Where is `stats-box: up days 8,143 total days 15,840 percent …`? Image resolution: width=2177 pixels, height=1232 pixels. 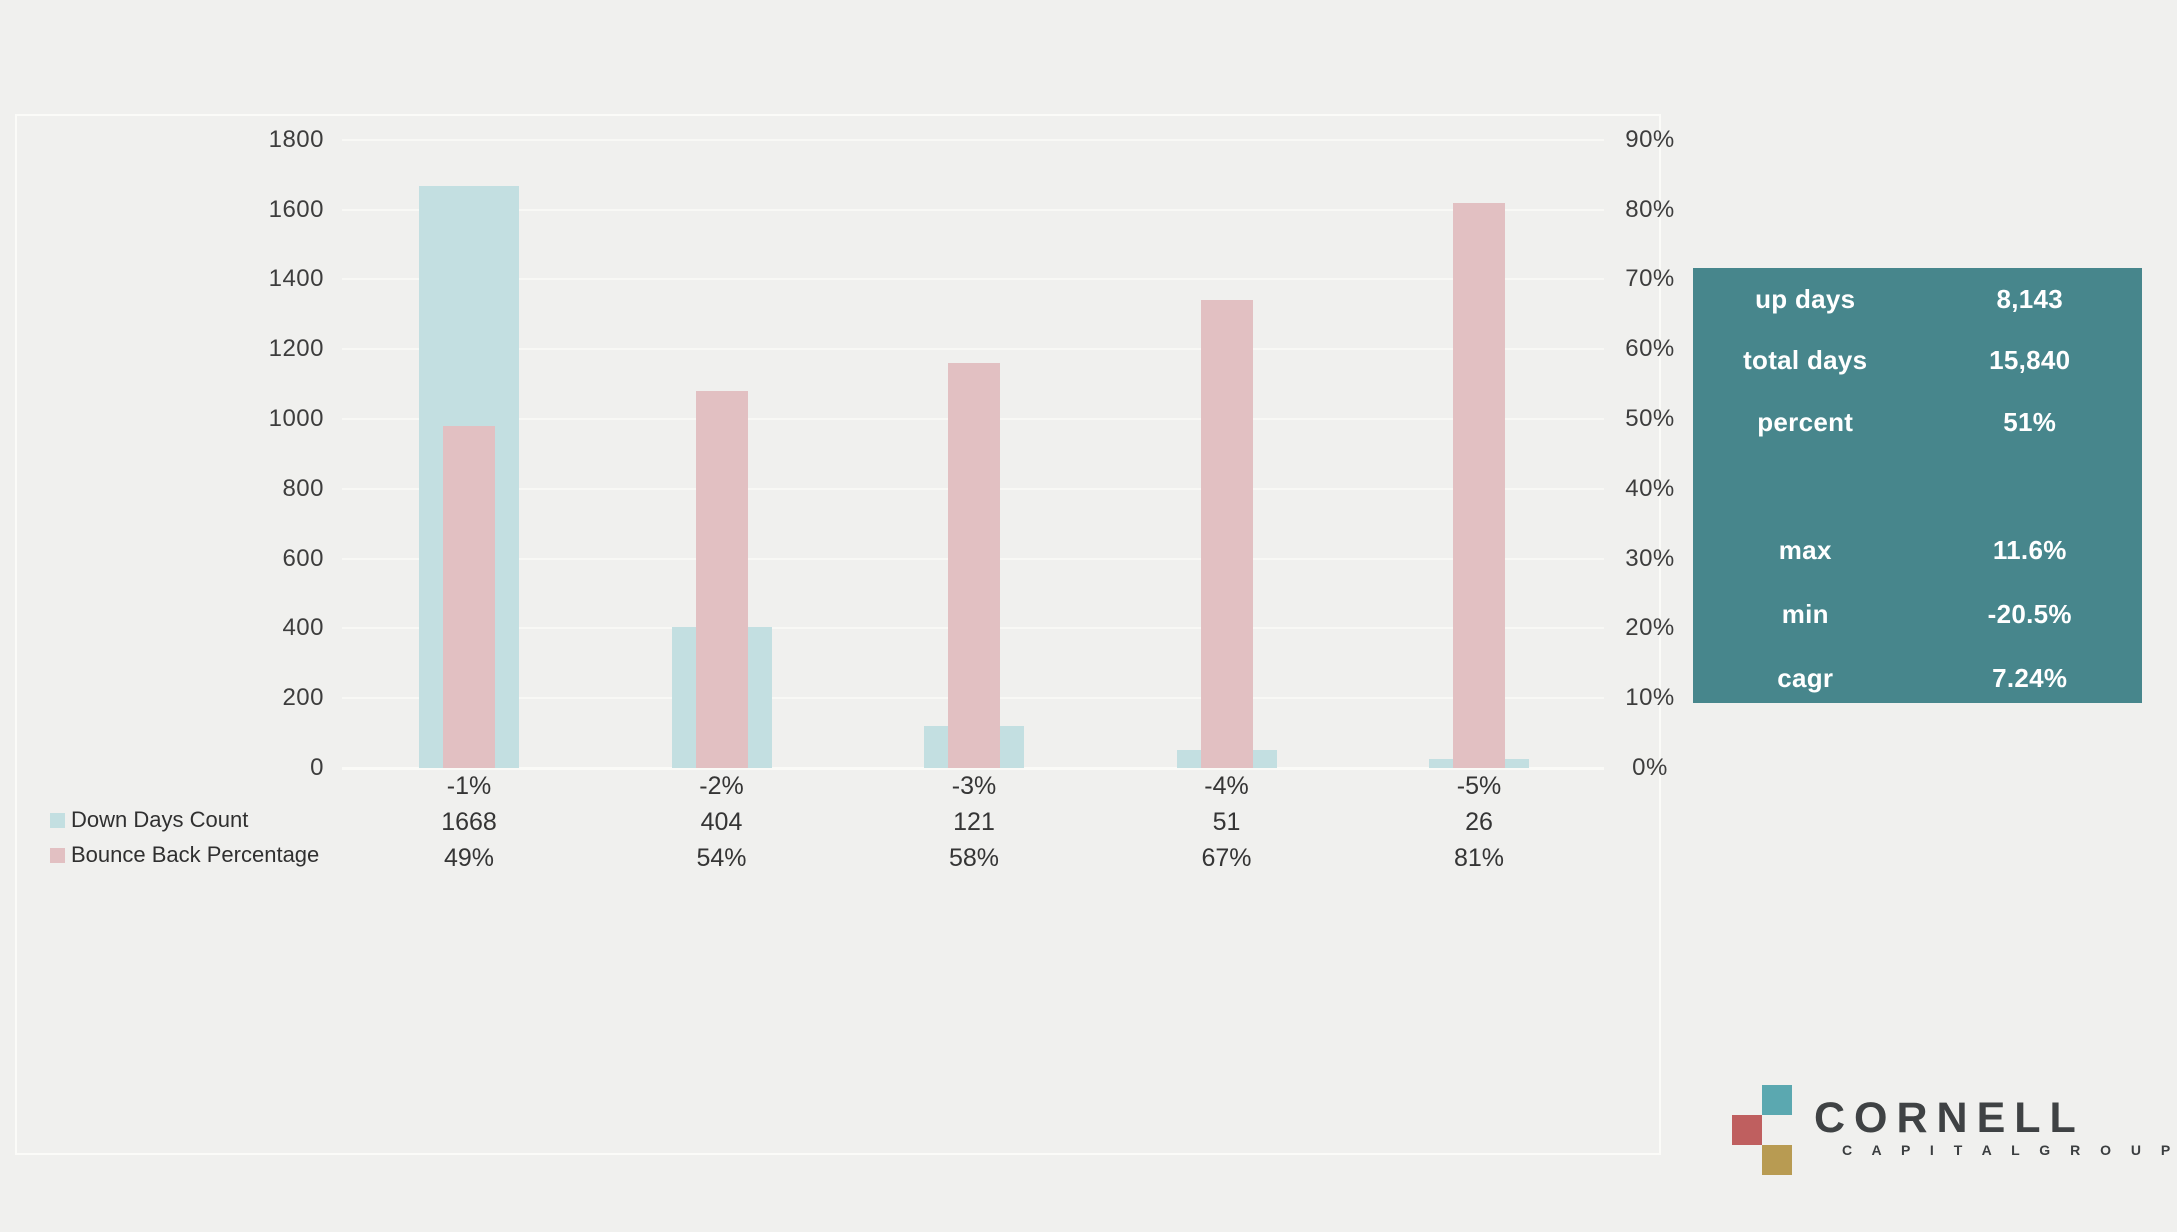
stats-box: up days 8,143 total days 15,840 percent … is located at coordinates (1917, 485).